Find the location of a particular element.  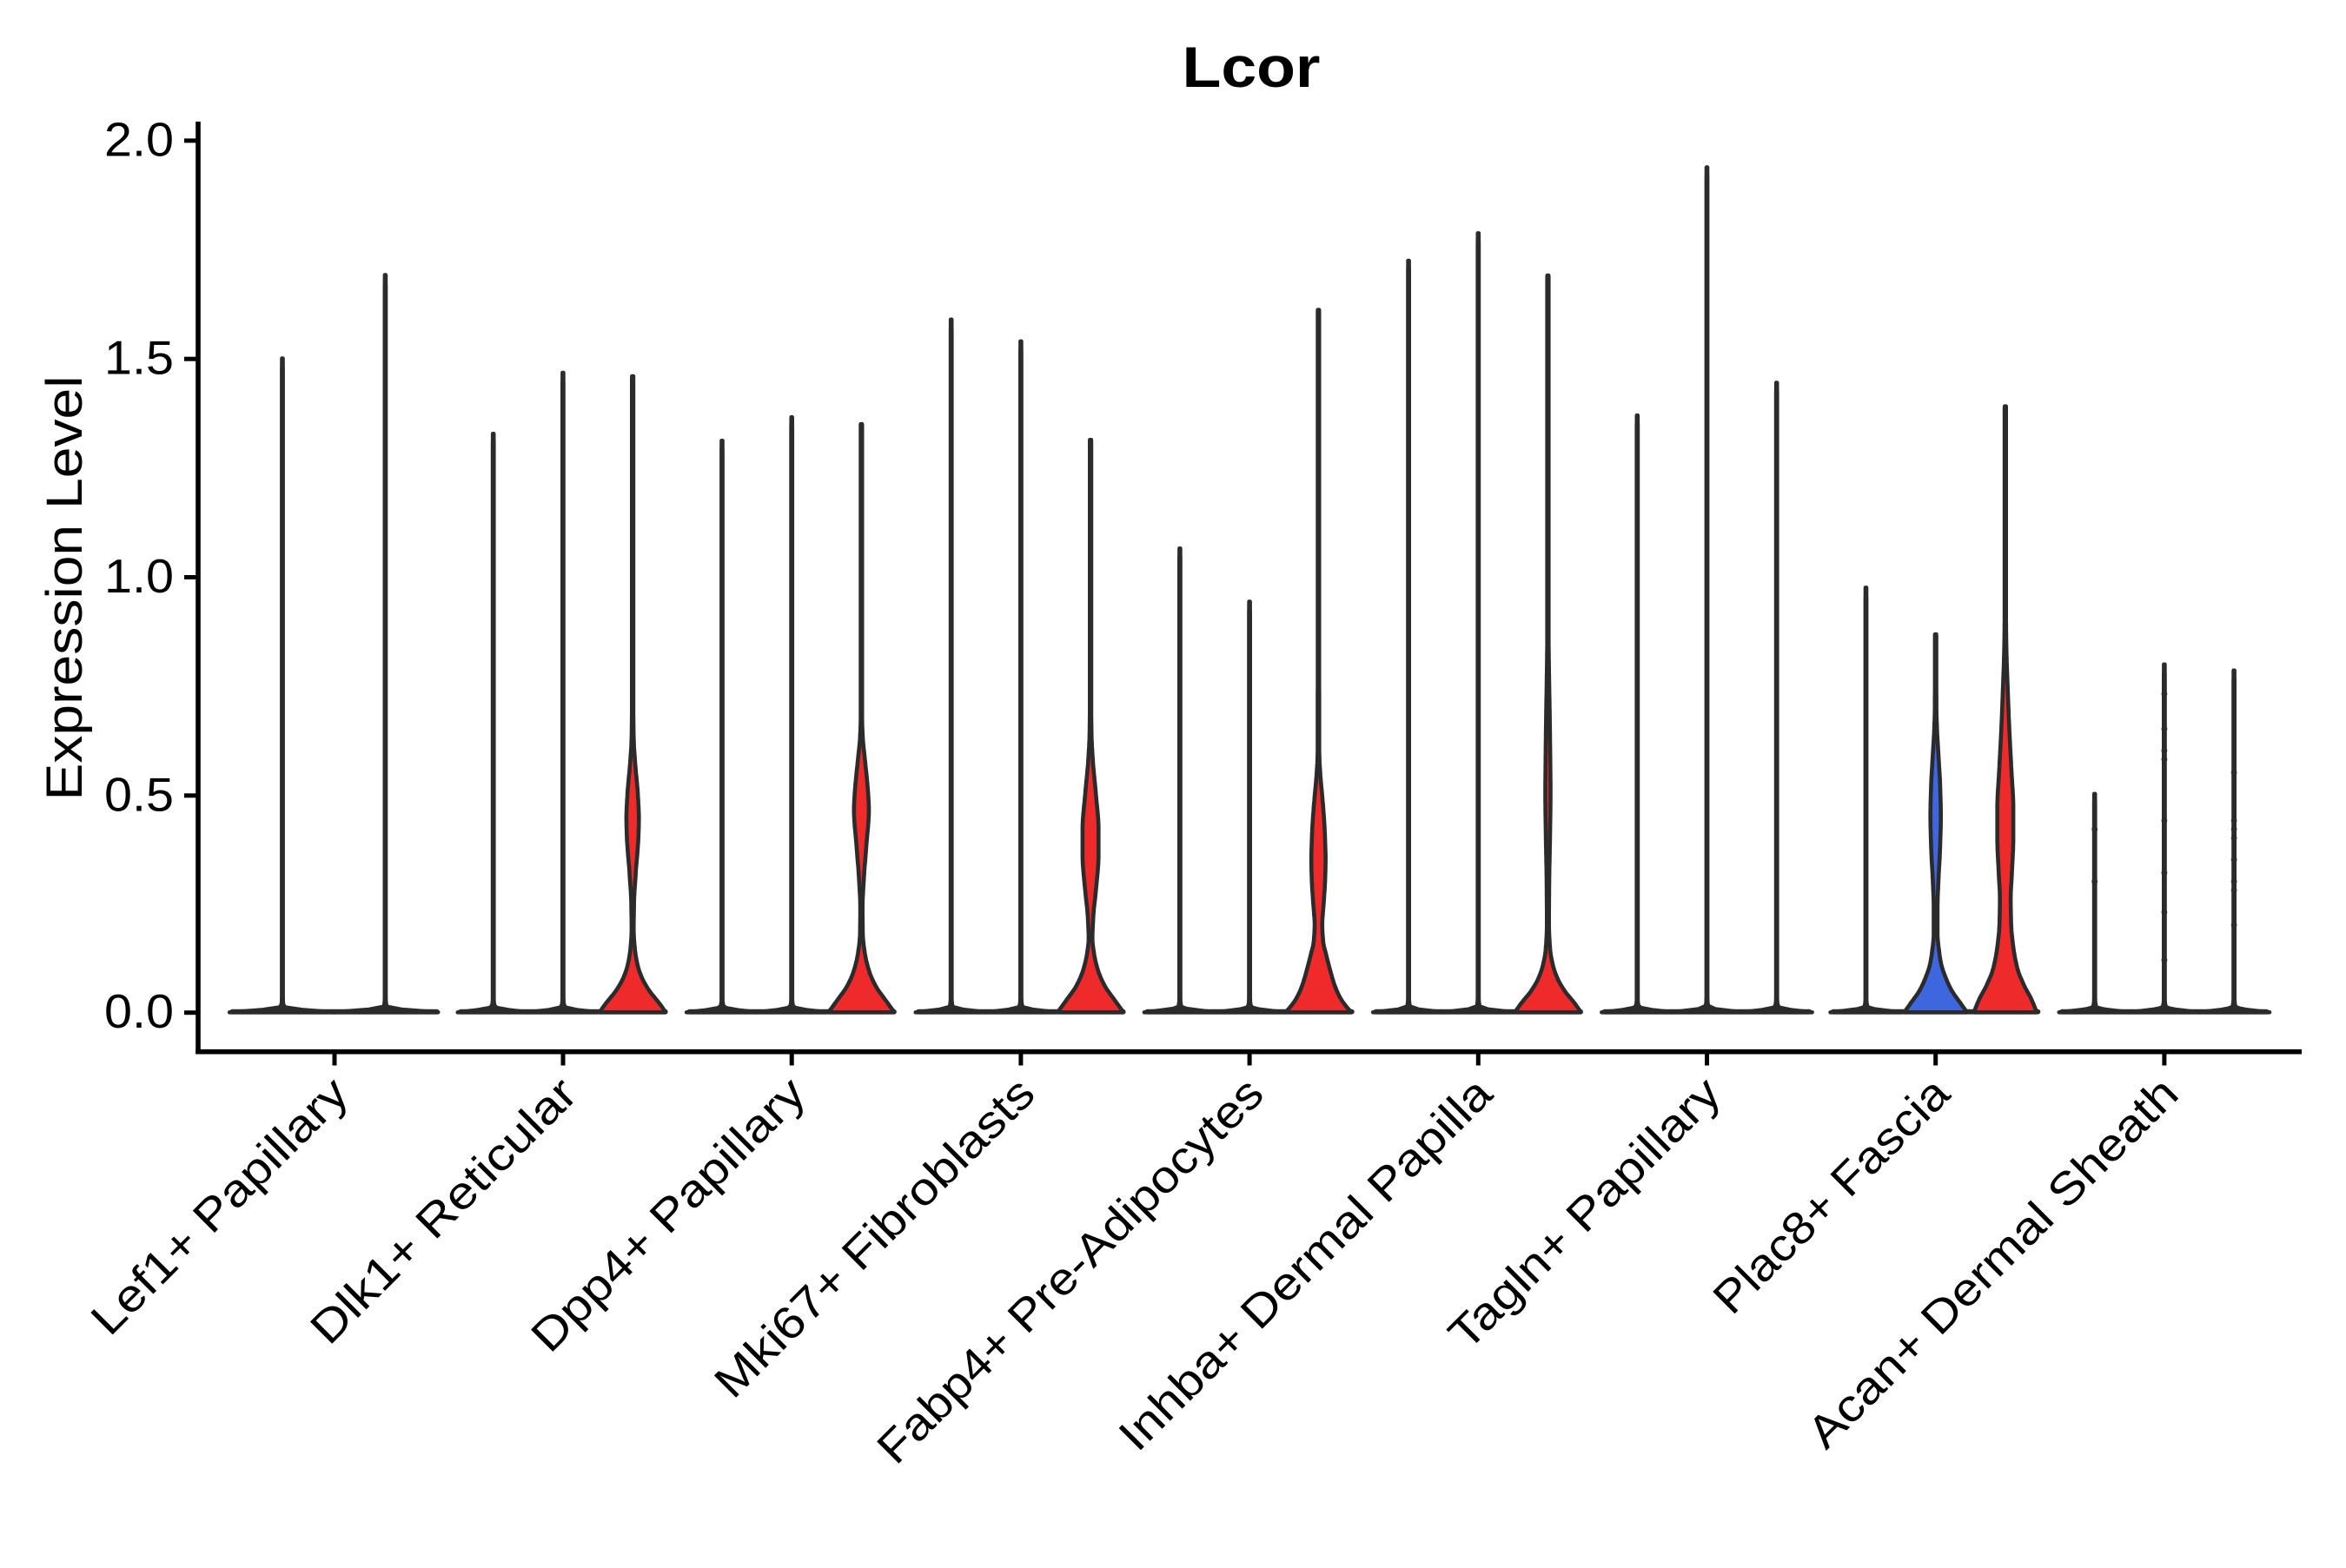

svg-text: 1.0 is located at coordinates (139, 576).